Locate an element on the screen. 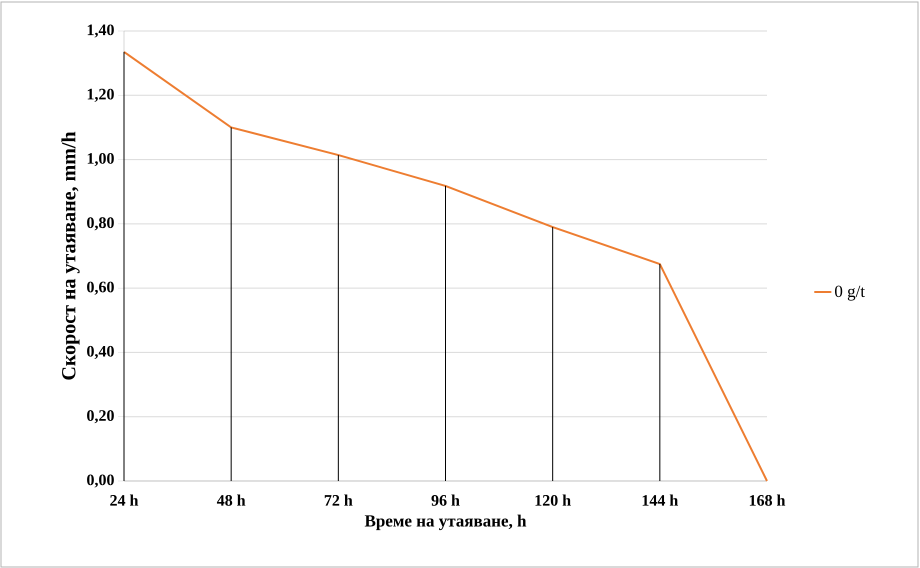  x-axis-title: Време на утаяване, h is located at coordinates (445, 522).